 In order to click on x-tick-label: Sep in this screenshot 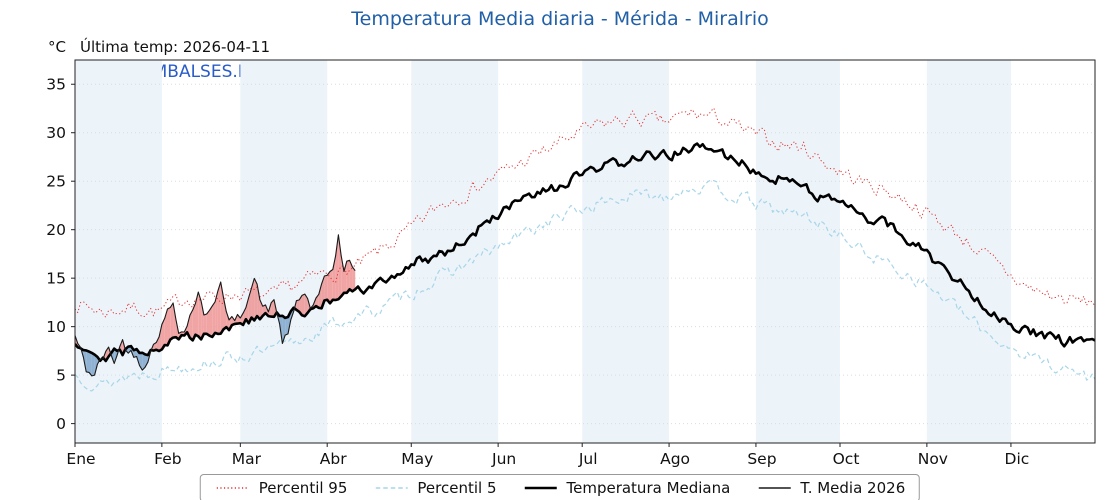, I will do `click(761, 459)`.